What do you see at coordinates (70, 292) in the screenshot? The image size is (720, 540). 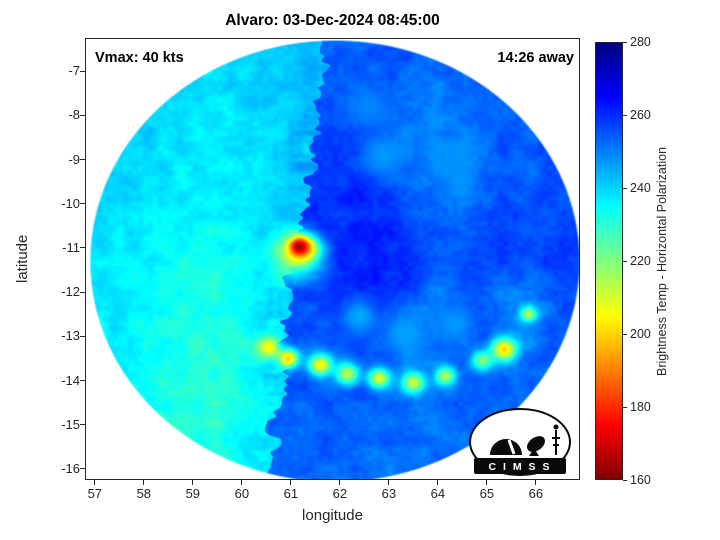 I see `y-tick-label: -12` at bounding box center [70, 292].